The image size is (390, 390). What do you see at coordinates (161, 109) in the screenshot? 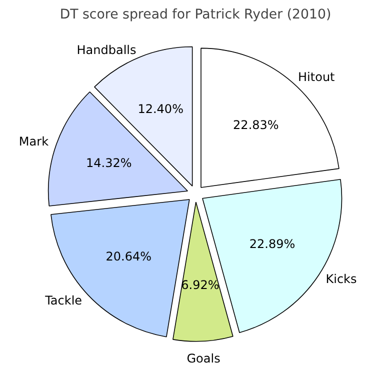
I see `data-label: 12.40%` at bounding box center [161, 109].